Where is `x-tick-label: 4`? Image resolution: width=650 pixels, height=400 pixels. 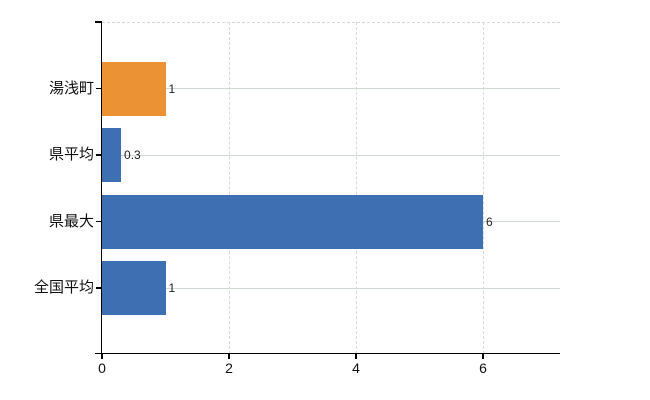 x-tick-label: 4 is located at coordinates (356, 368).